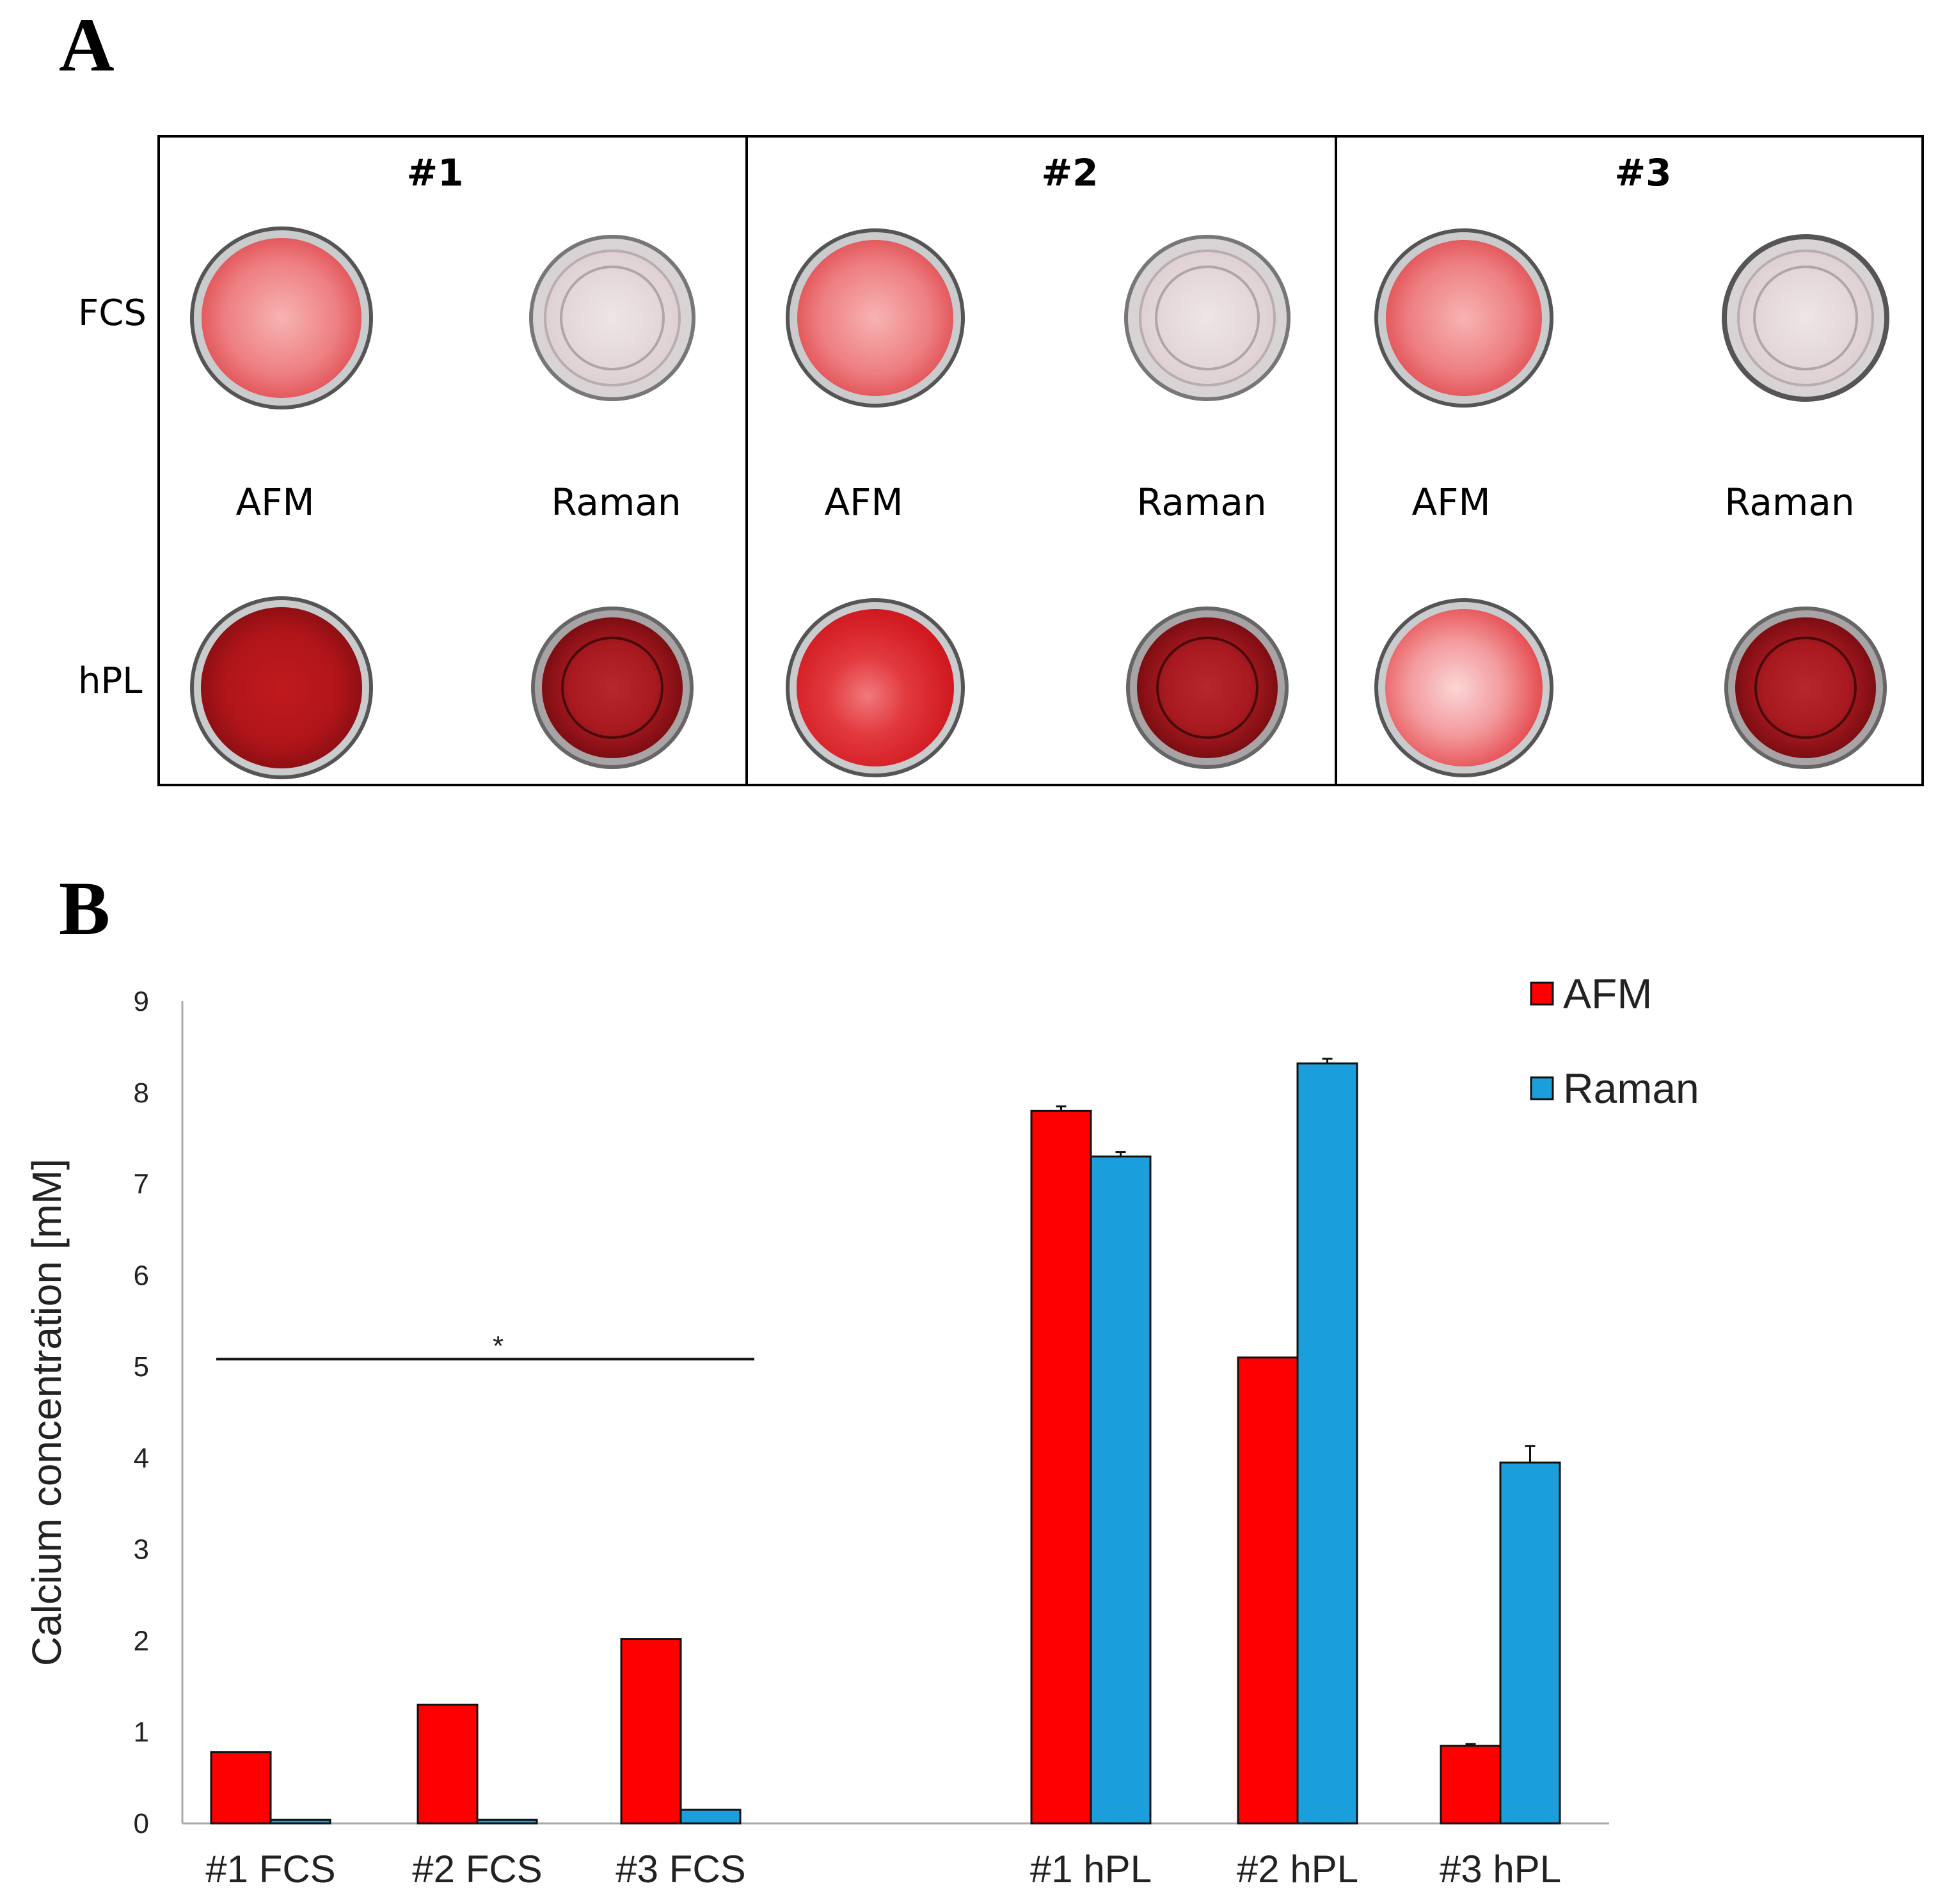 This screenshot has width=1938, height=1904. I want to click on x-category-label: #3 hPL, so click(1500, 1869).